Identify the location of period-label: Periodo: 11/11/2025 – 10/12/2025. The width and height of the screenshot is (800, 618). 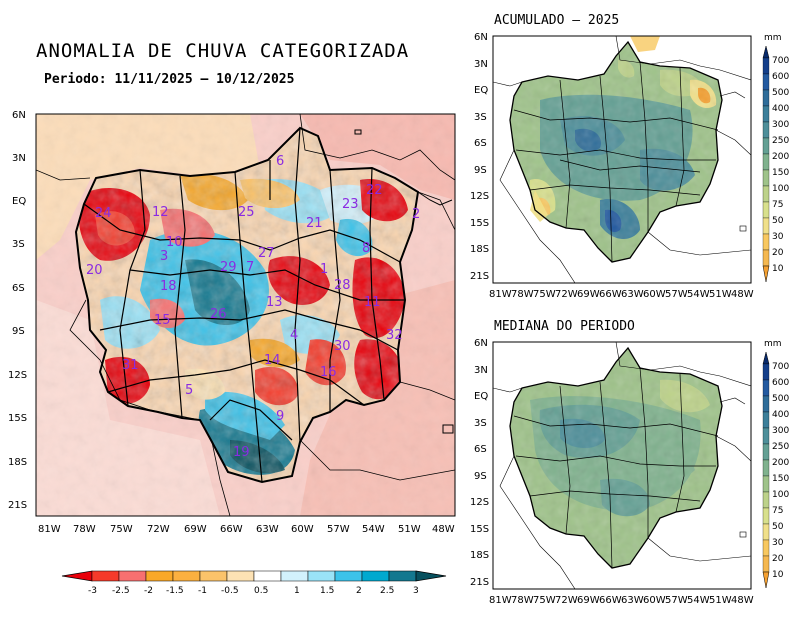
(169, 79).